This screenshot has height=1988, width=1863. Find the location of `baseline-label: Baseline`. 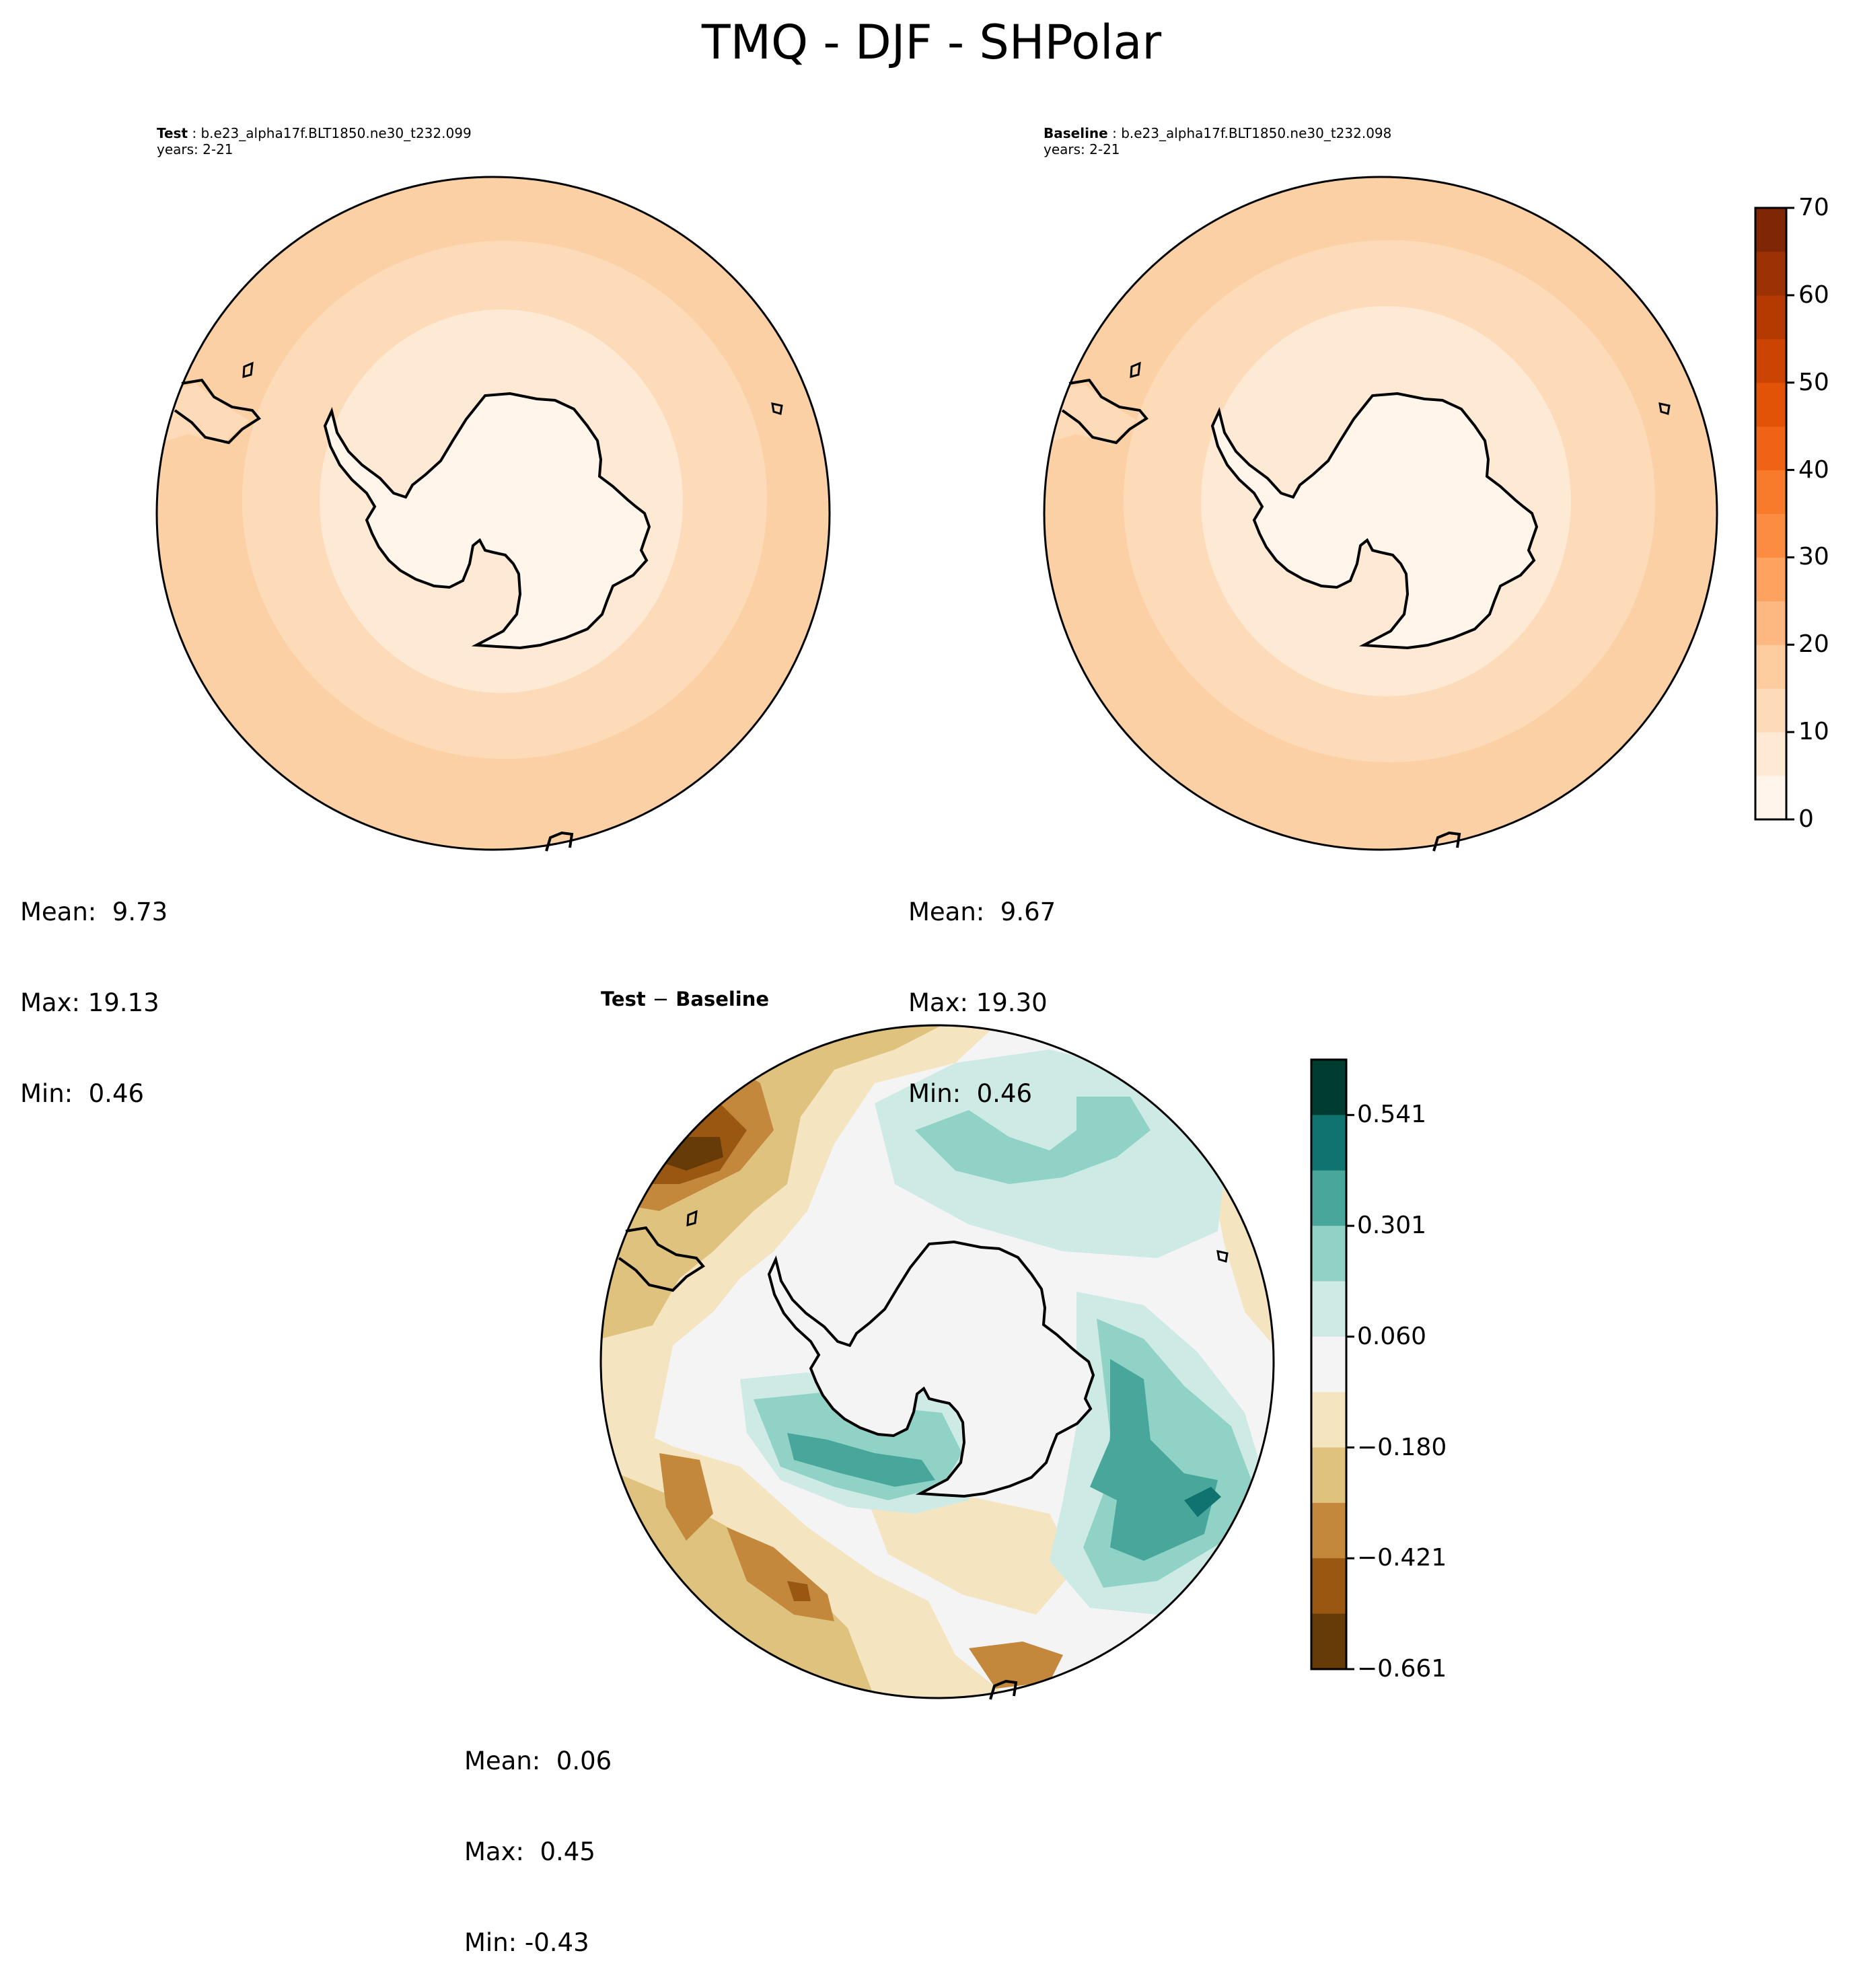

baseline-label: Baseline is located at coordinates (1076, 133).